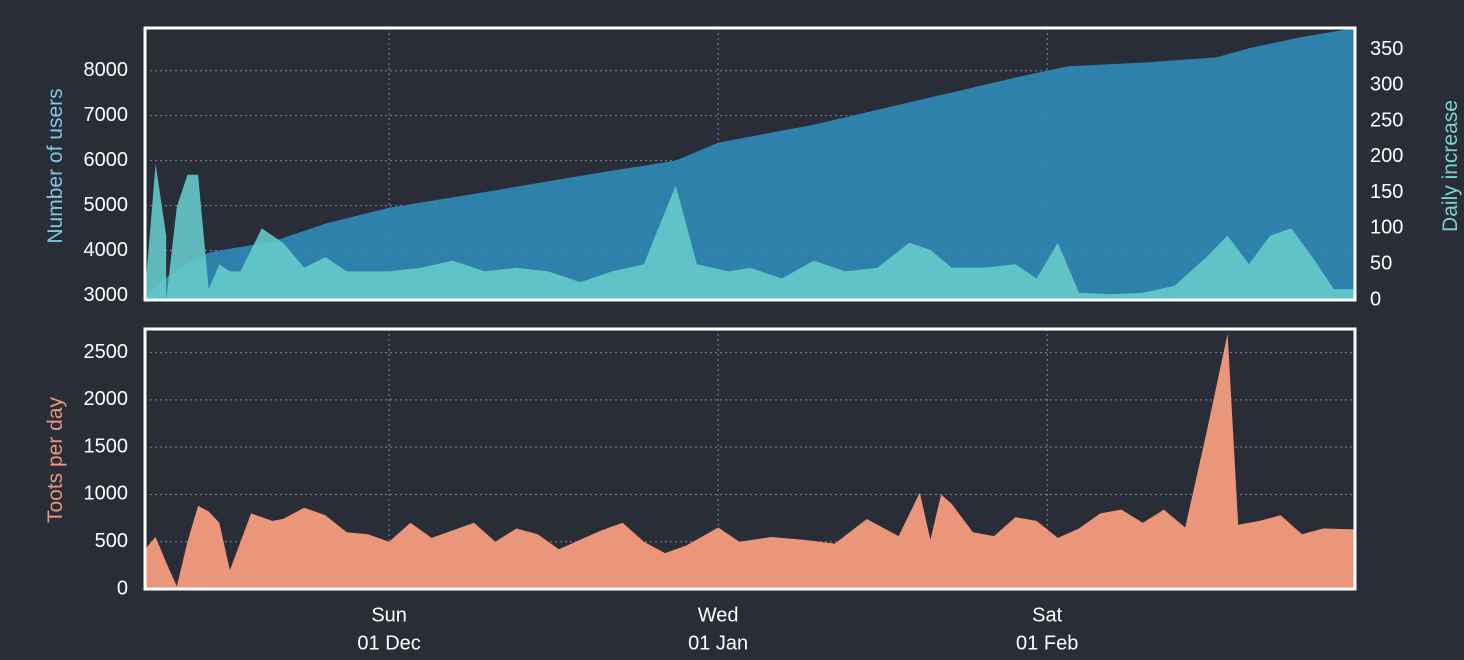  Describe the element at coordinates (106, 115) in the screenshot. I see `users-axis-tick: 7000` at that location.